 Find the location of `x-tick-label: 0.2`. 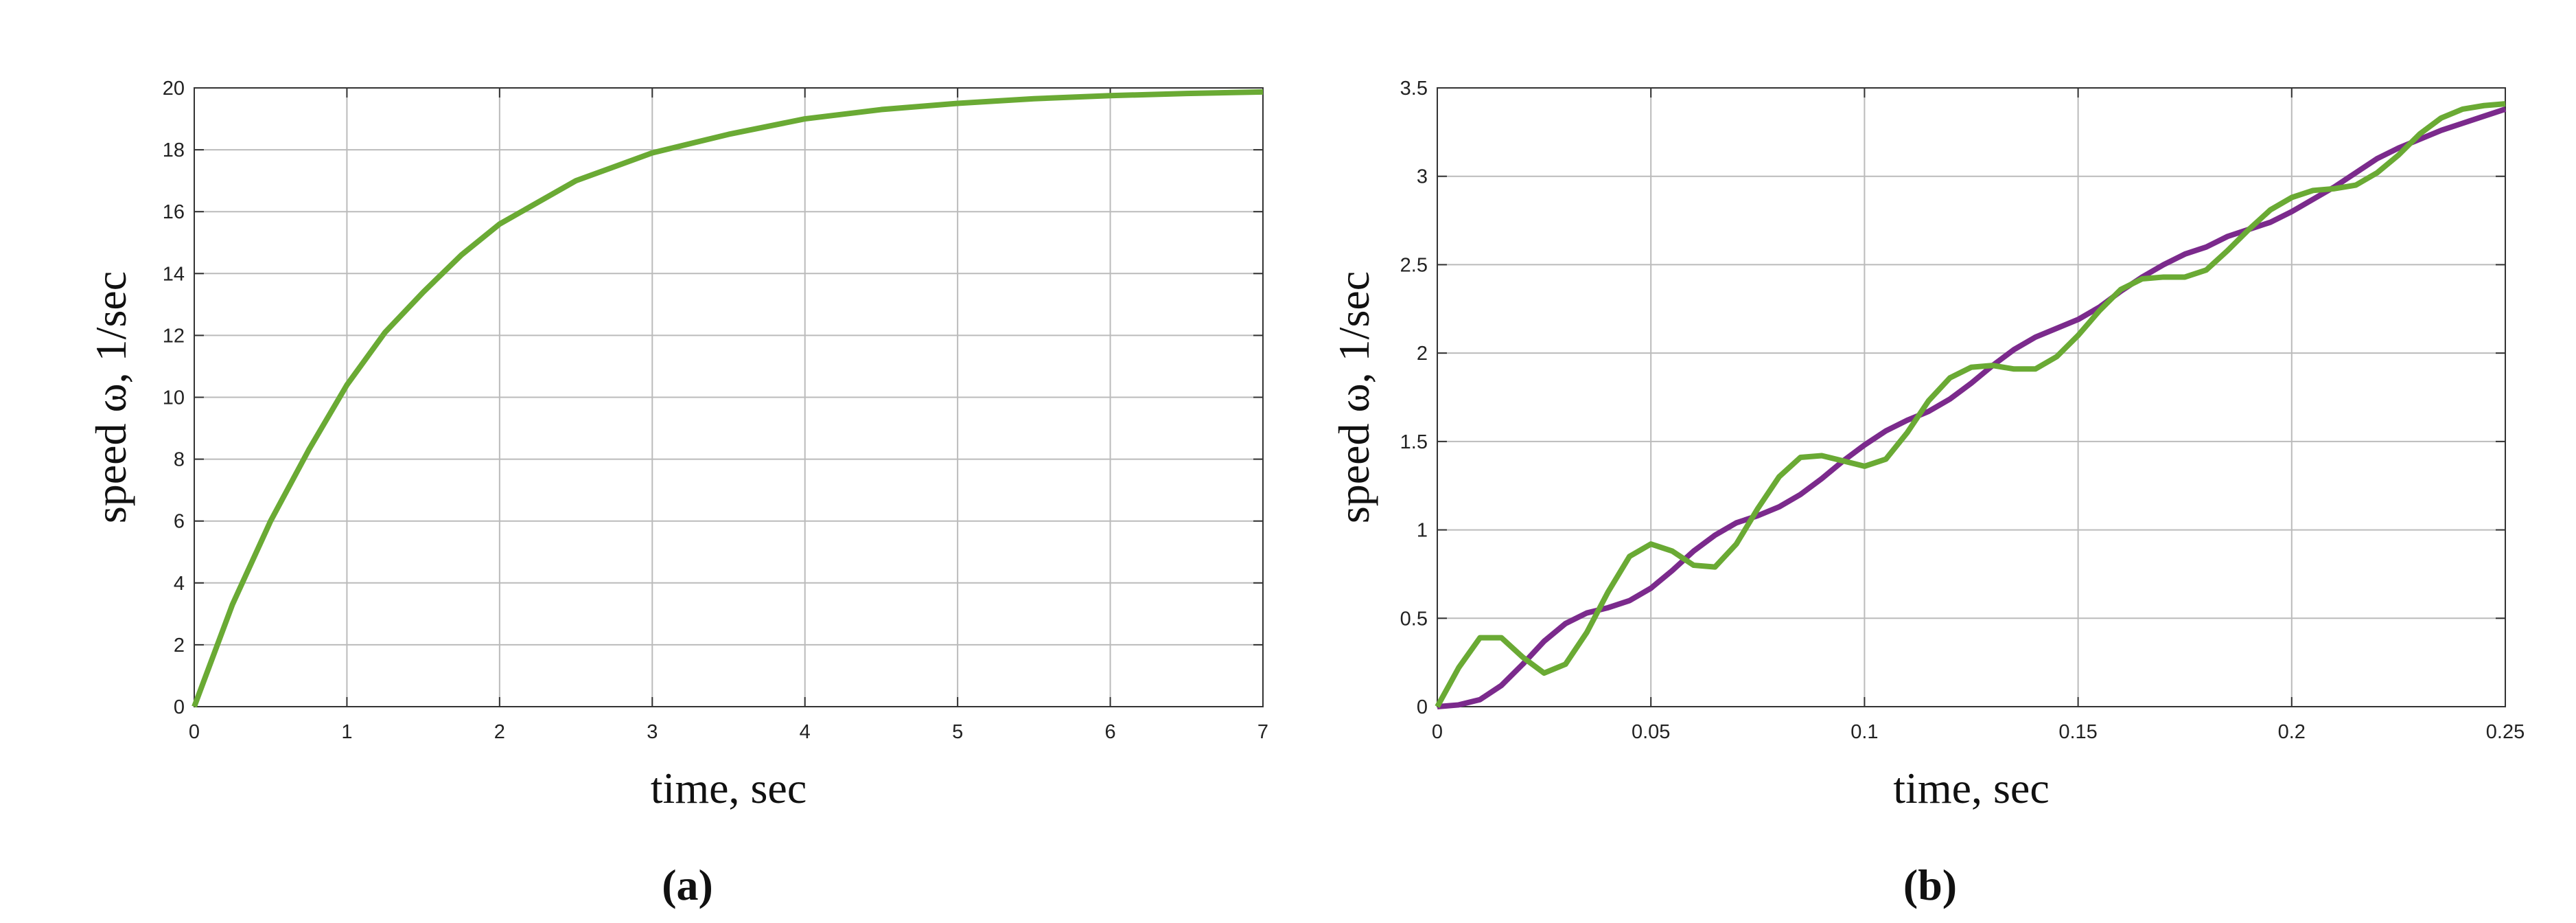

x-tick-label: 0.2 is located at coordinates (2292, 732).